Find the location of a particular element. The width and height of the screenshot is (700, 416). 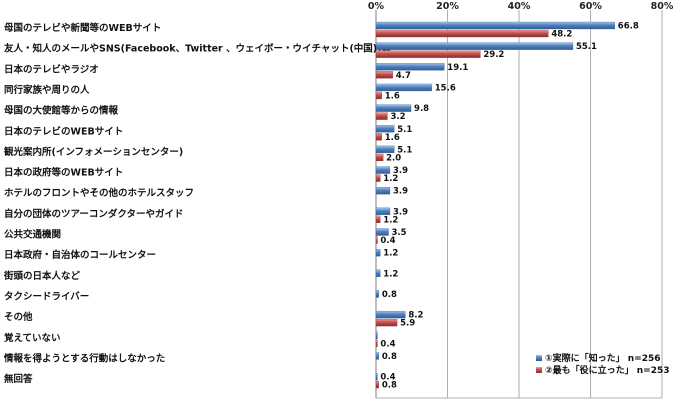

tick-label: 80% is located at coordinates (662, 6).